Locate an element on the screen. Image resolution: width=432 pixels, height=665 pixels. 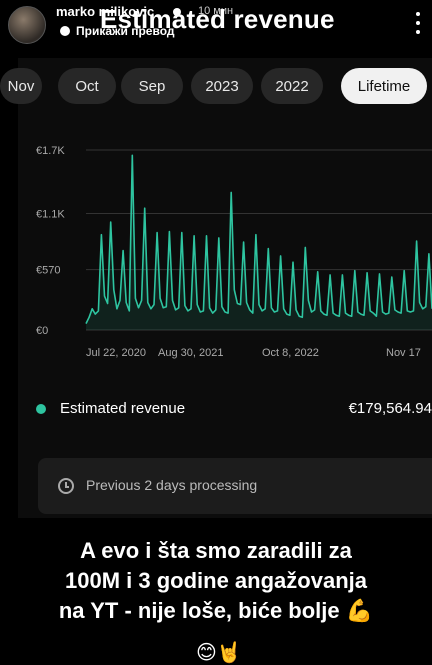
y-tick-label: €1.1K is located at coordinates (50, 215).